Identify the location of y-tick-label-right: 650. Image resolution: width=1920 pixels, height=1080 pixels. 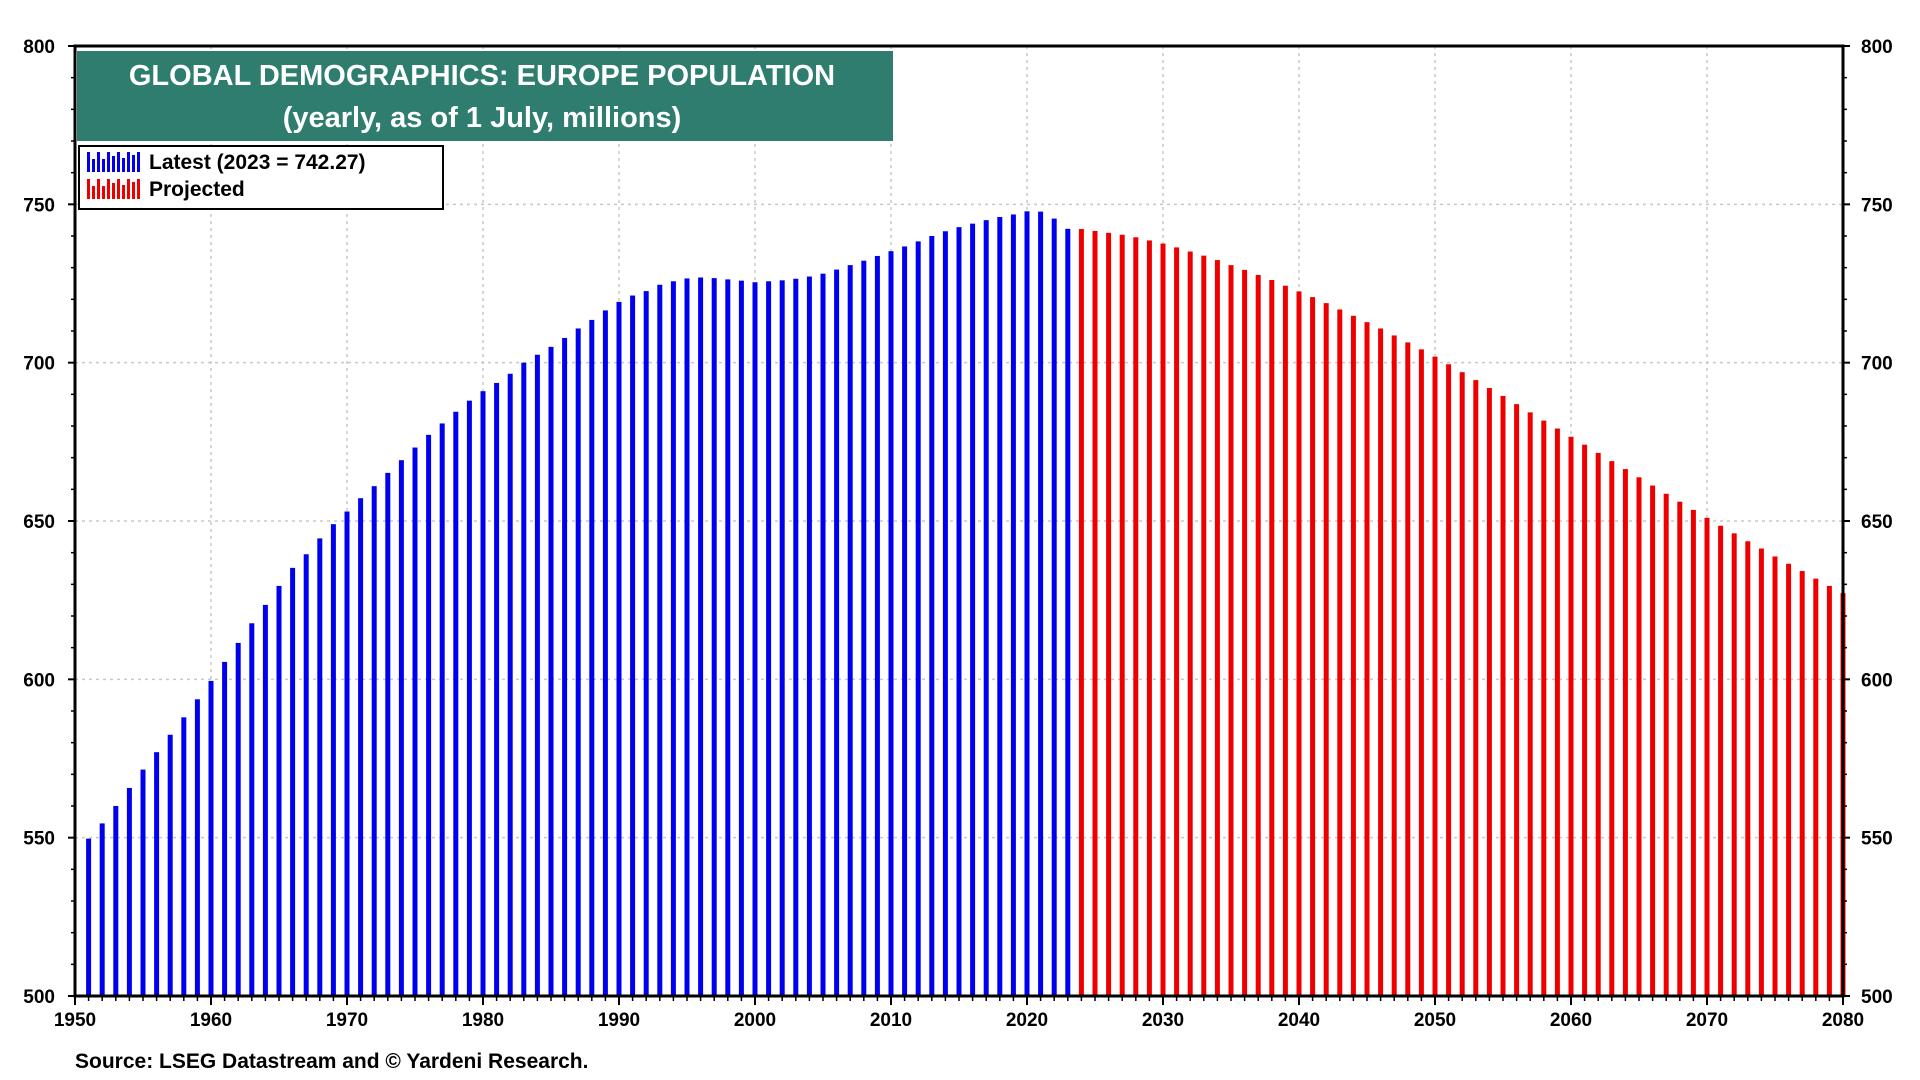
(1877, 522).